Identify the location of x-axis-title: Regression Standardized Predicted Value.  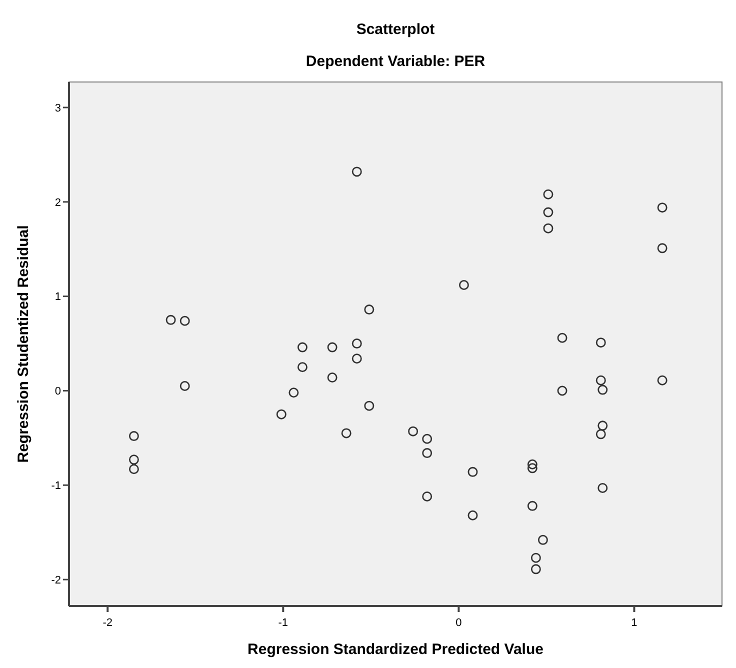
(396, 649).